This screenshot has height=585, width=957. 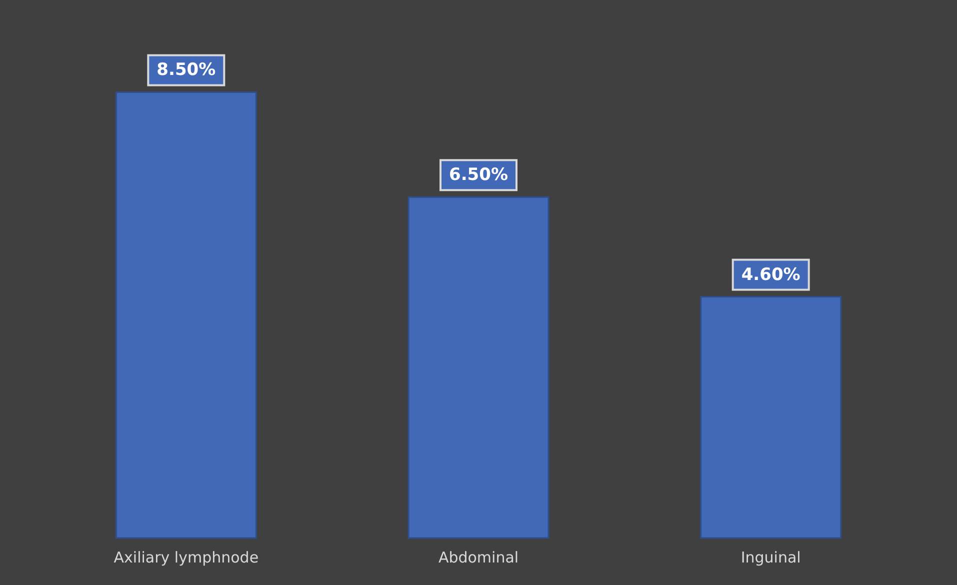 What do you see at coordinates (186, 557) in the screenshot?
I see `x-tick-label: Axiliary lymphnode` at bounding box center [186, 557].